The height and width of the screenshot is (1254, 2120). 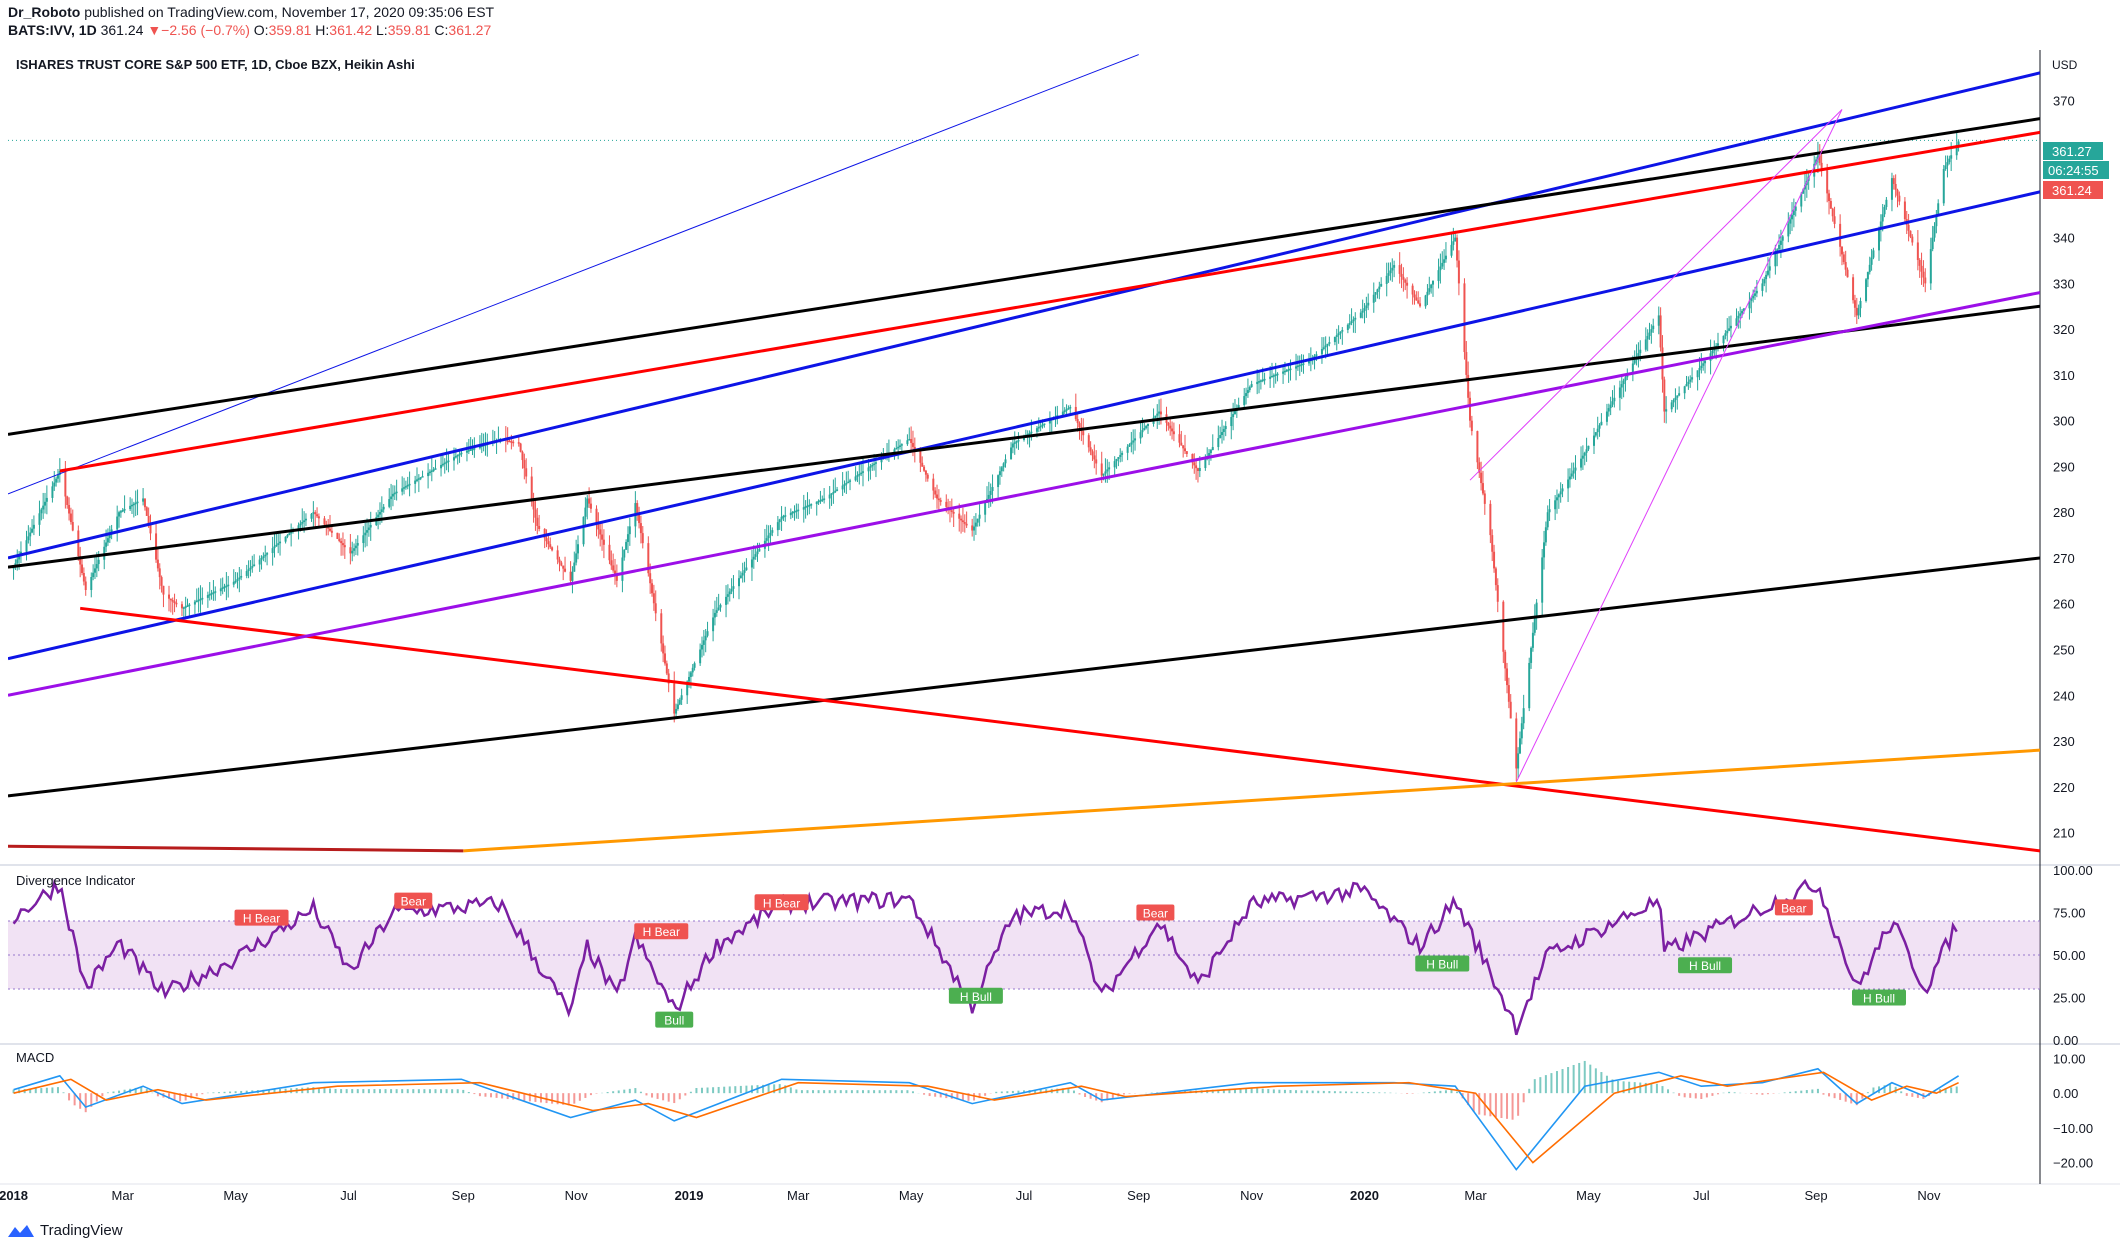 I want to click on macd-tick-label: −20.00, so click(x=2073, y=1163).